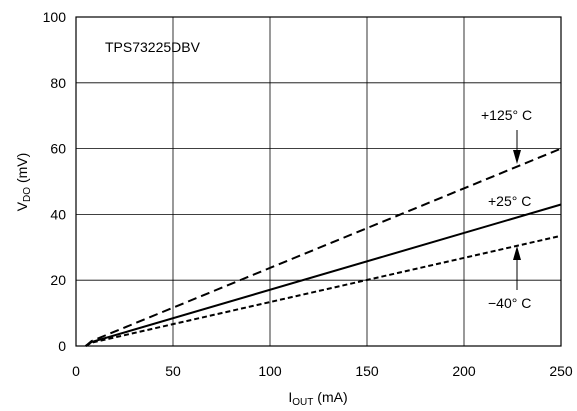 The width and height of the screenshot is (577, 411). What do you see at coordinates (55, 181) in the screenshot?
I see `y-tick-labels: 0 20 40 60 80 100` at bounding box center [55, 181].